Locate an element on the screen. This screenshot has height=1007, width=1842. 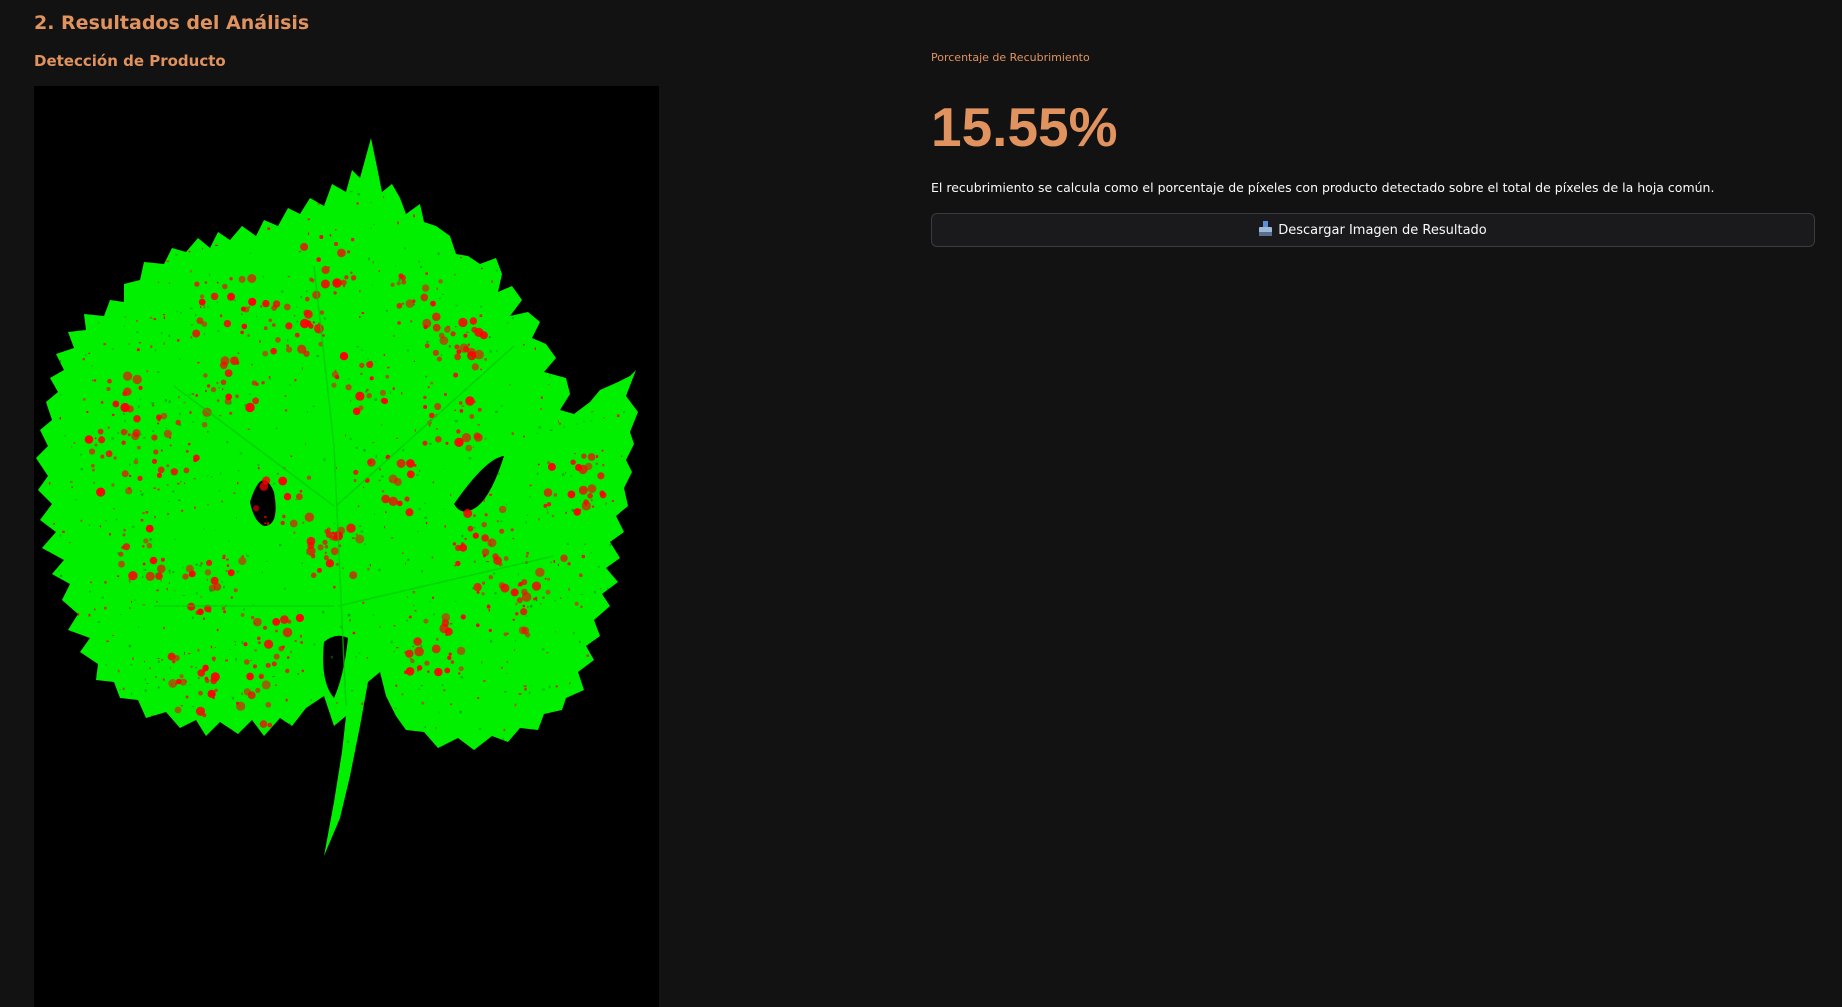
download-result-button: Descargar Imagen de Resultado is located at coordinates (1373, 230).